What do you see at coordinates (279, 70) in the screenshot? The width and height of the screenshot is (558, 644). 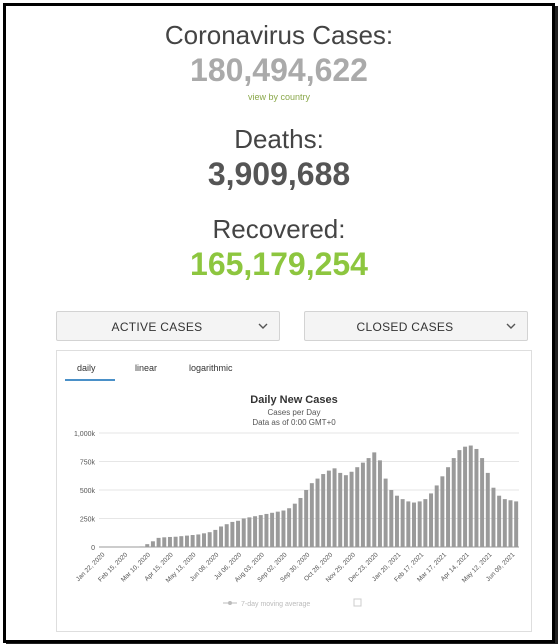 I see `cases-value: 180,494,622` at bounding box center [279, 70].